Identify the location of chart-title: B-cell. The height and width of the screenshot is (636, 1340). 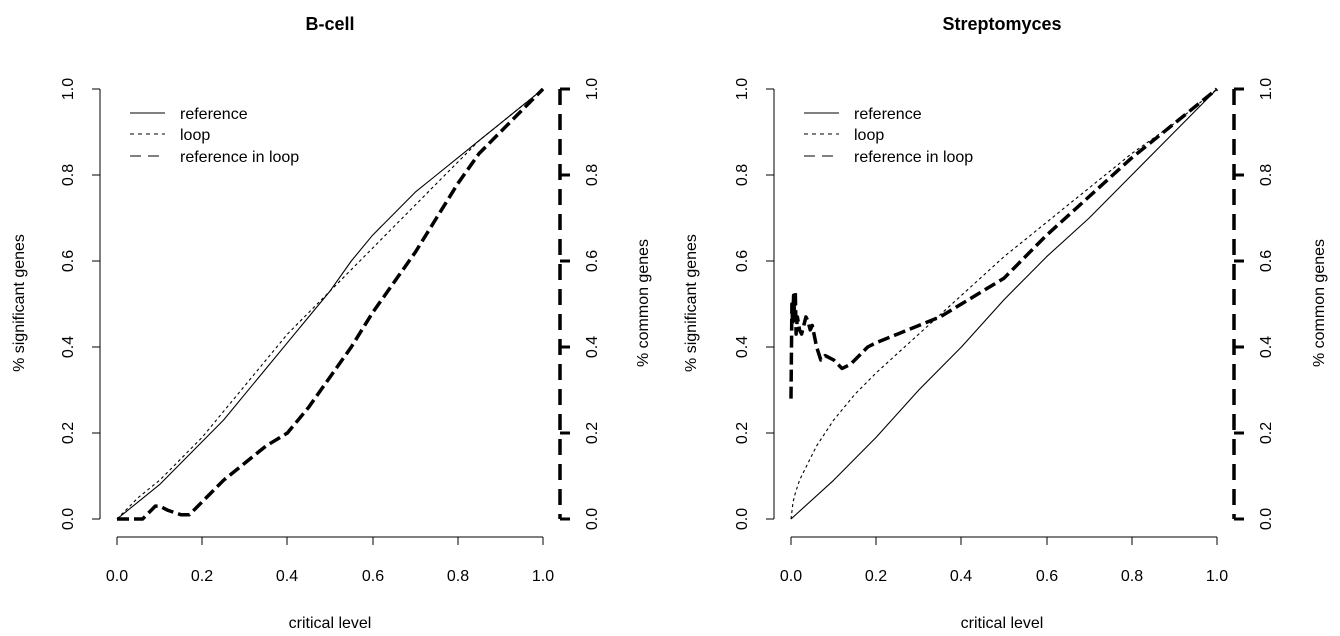
(329, 24).